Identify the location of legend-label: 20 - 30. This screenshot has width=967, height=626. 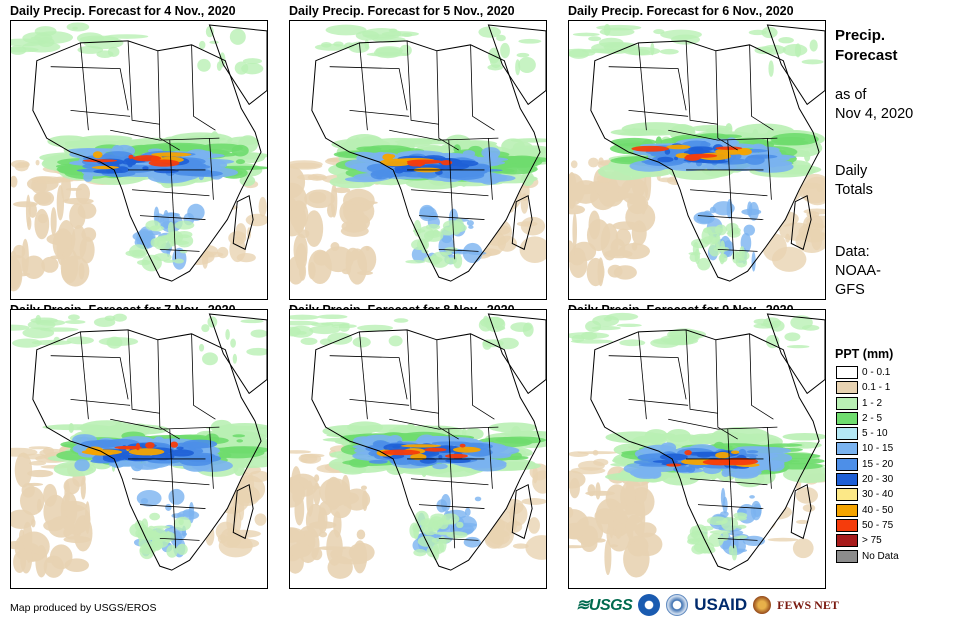
(878, 480).